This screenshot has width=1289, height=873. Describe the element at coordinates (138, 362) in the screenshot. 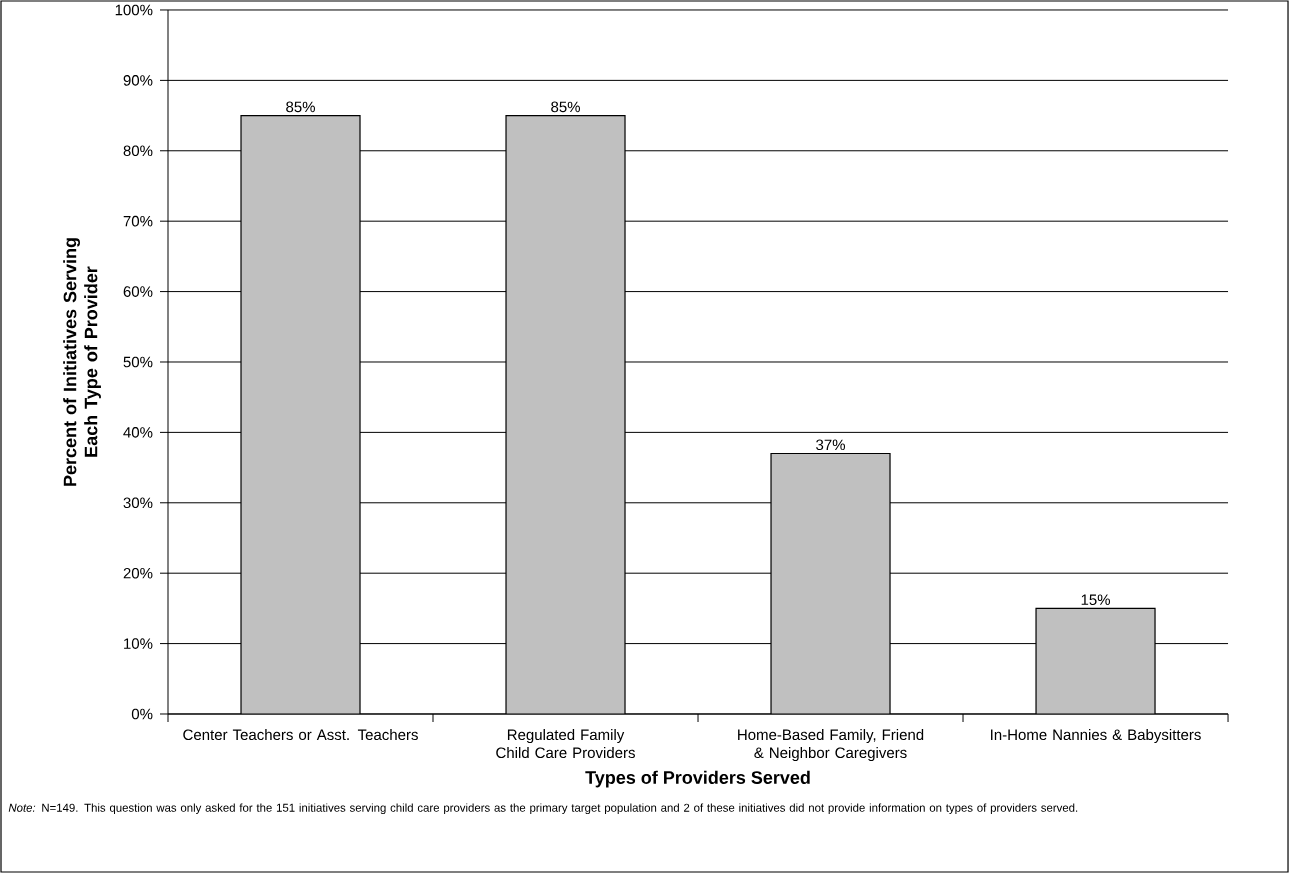

I see `y-tick-label: 50%` at that location.